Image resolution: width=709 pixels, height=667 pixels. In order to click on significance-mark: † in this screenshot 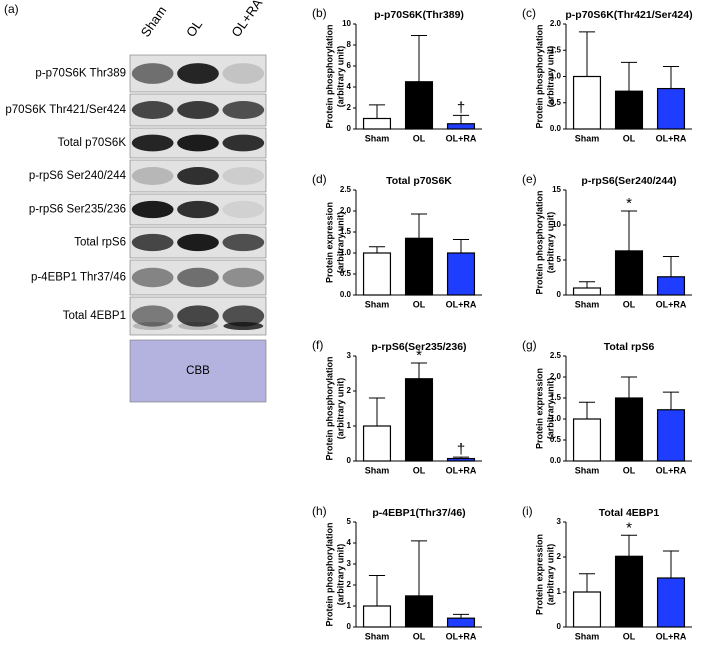, I will do `click(461, 449)`.